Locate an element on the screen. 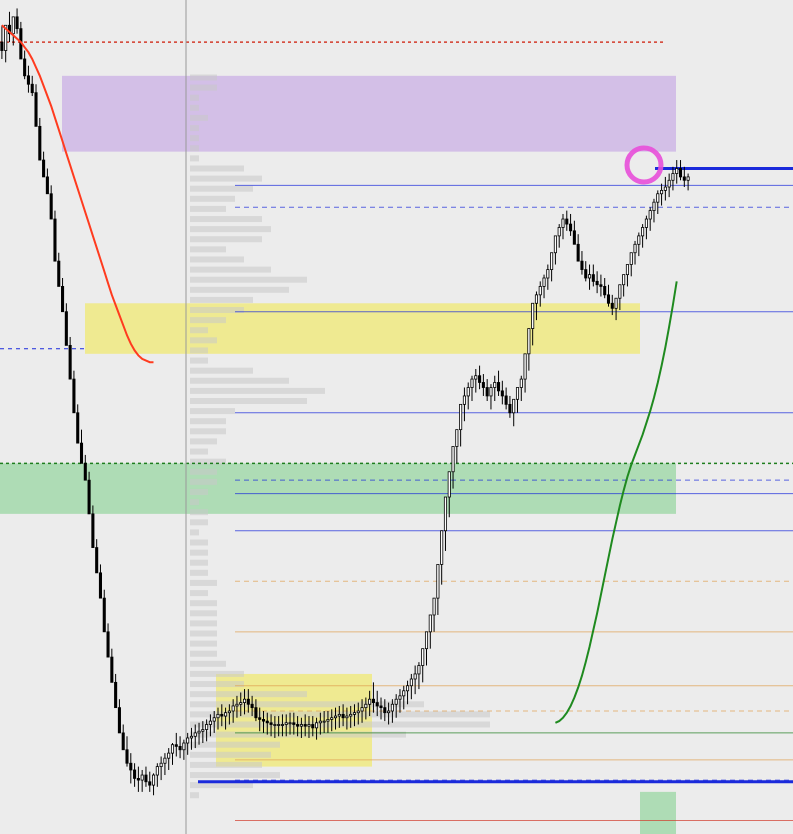  highlight-marker-circle is located at coordinates (644, 165).